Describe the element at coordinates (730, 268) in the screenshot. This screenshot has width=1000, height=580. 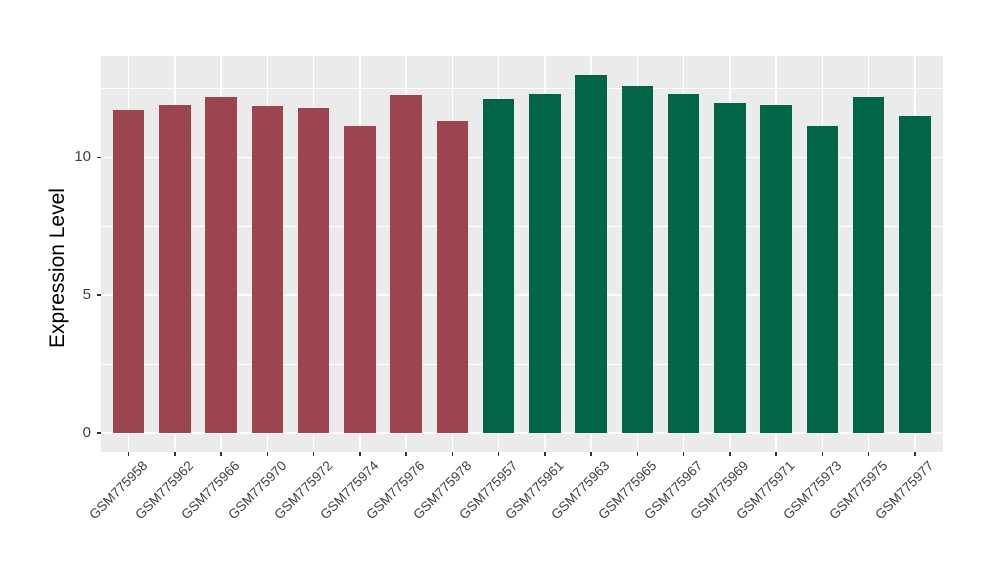
I see `bar-GSM775969` at that location.